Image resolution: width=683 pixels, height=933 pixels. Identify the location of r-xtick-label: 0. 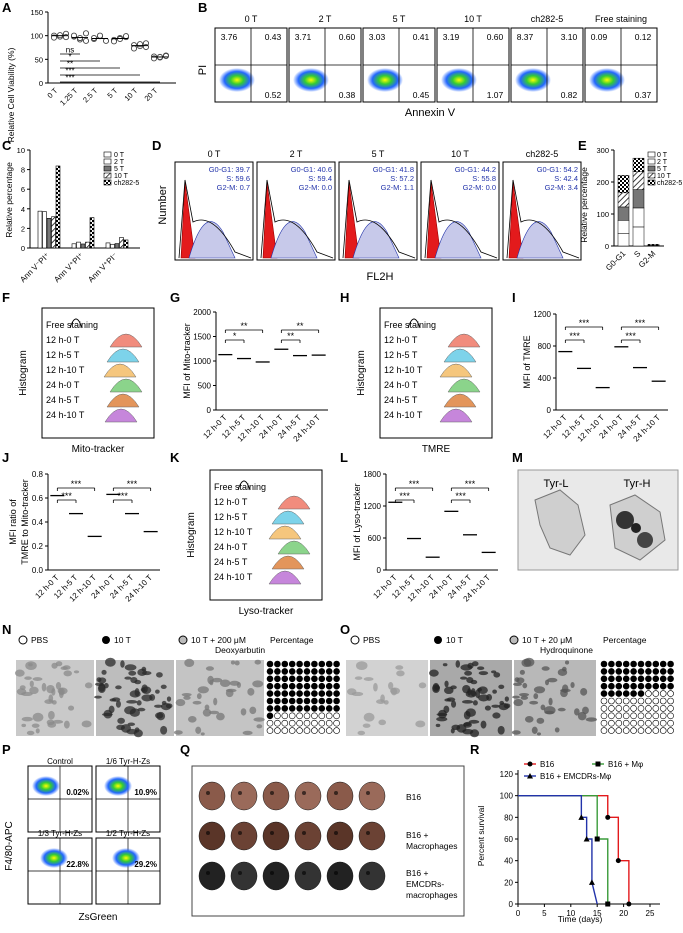
(518, 913).